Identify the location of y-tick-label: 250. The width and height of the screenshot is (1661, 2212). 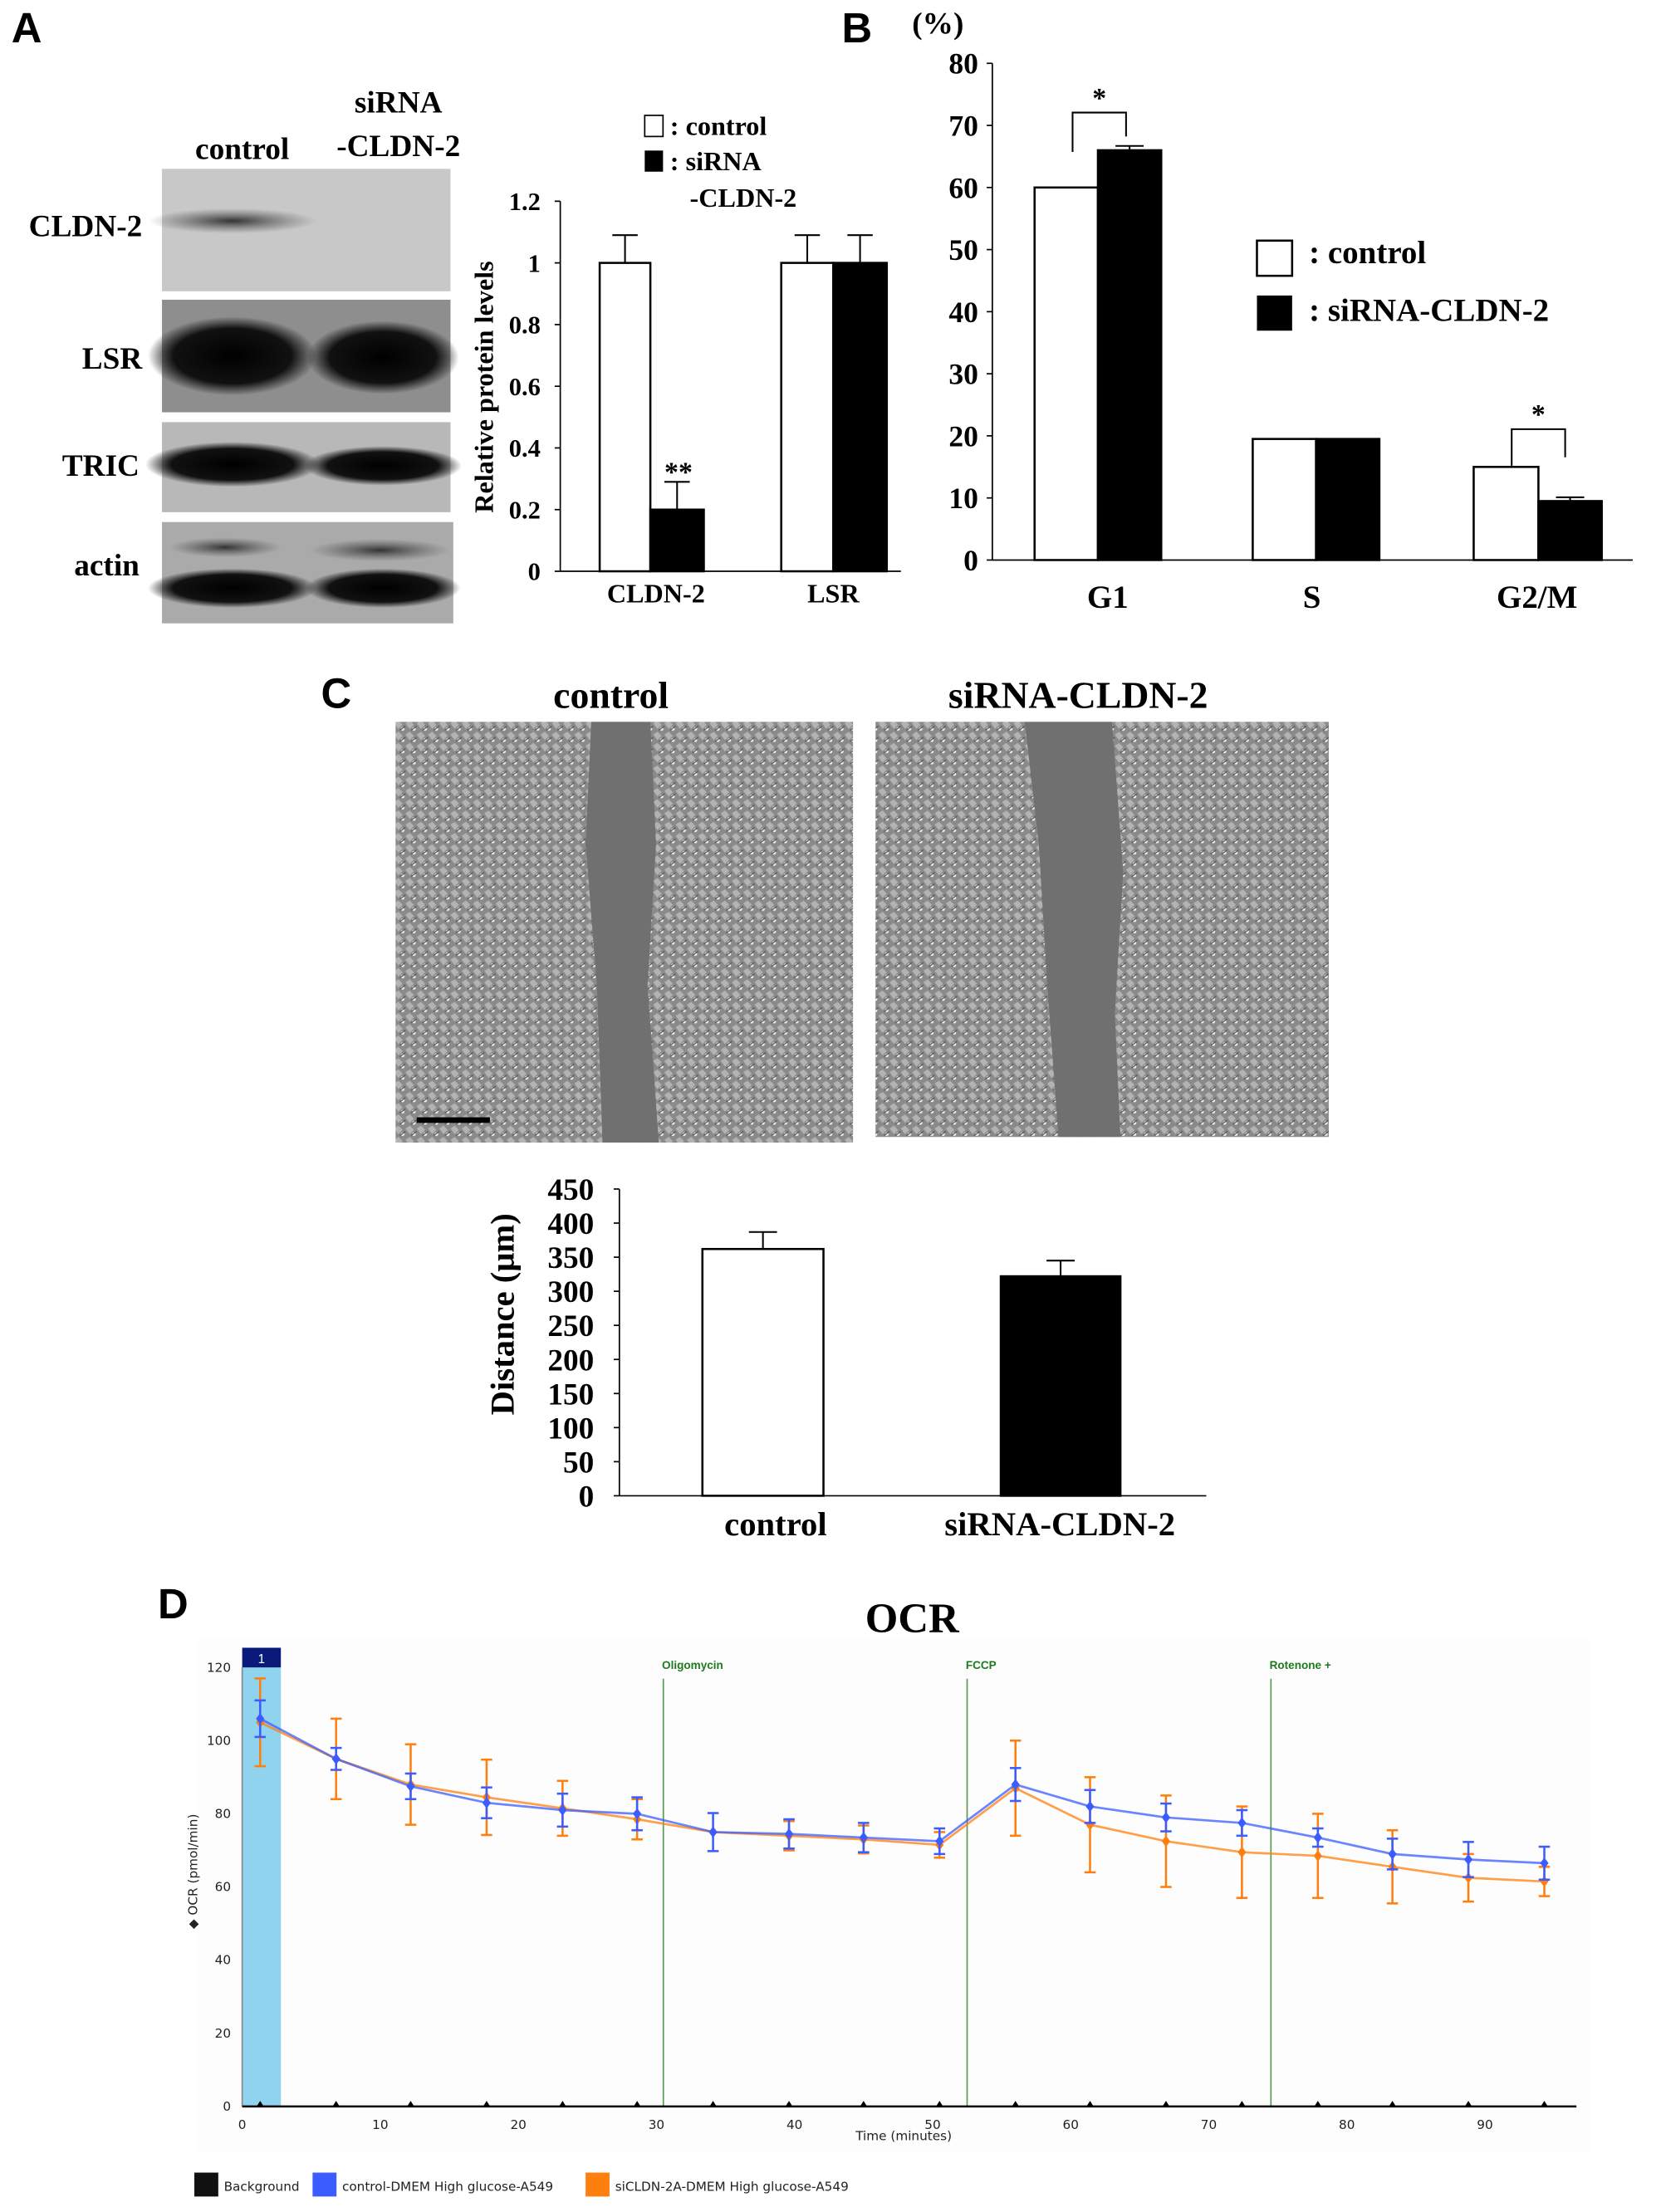
(570, 1326).